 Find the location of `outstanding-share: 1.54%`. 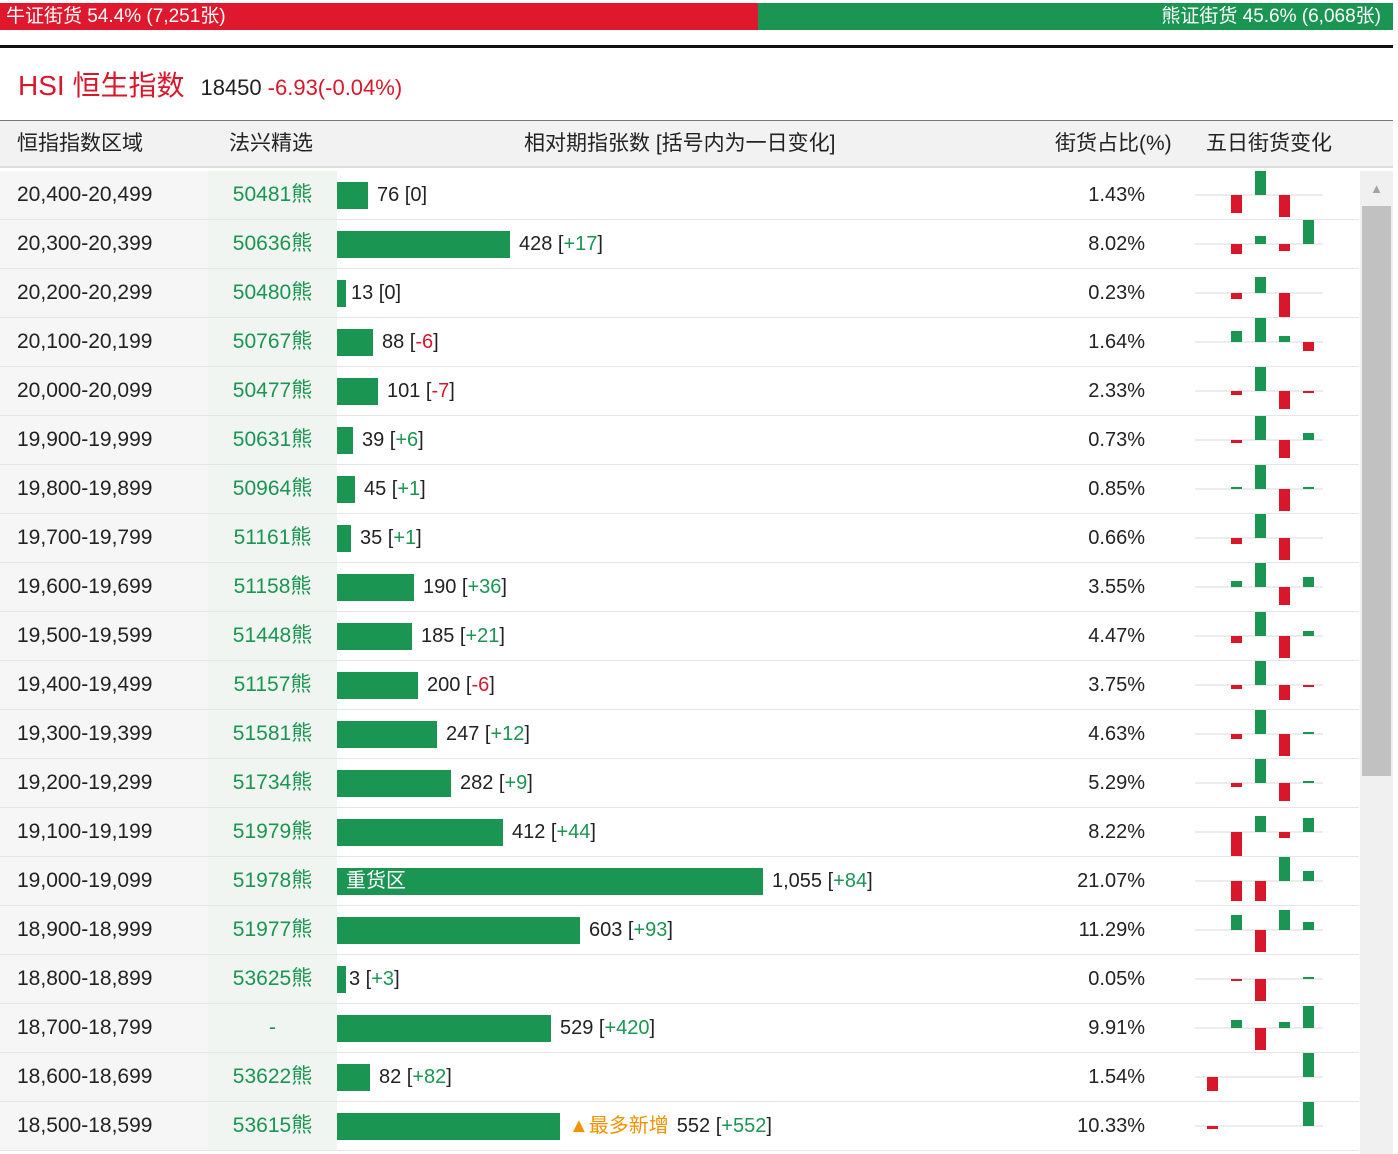

outstanding-share: 1.54% is located at coordinates (1116, 1077).